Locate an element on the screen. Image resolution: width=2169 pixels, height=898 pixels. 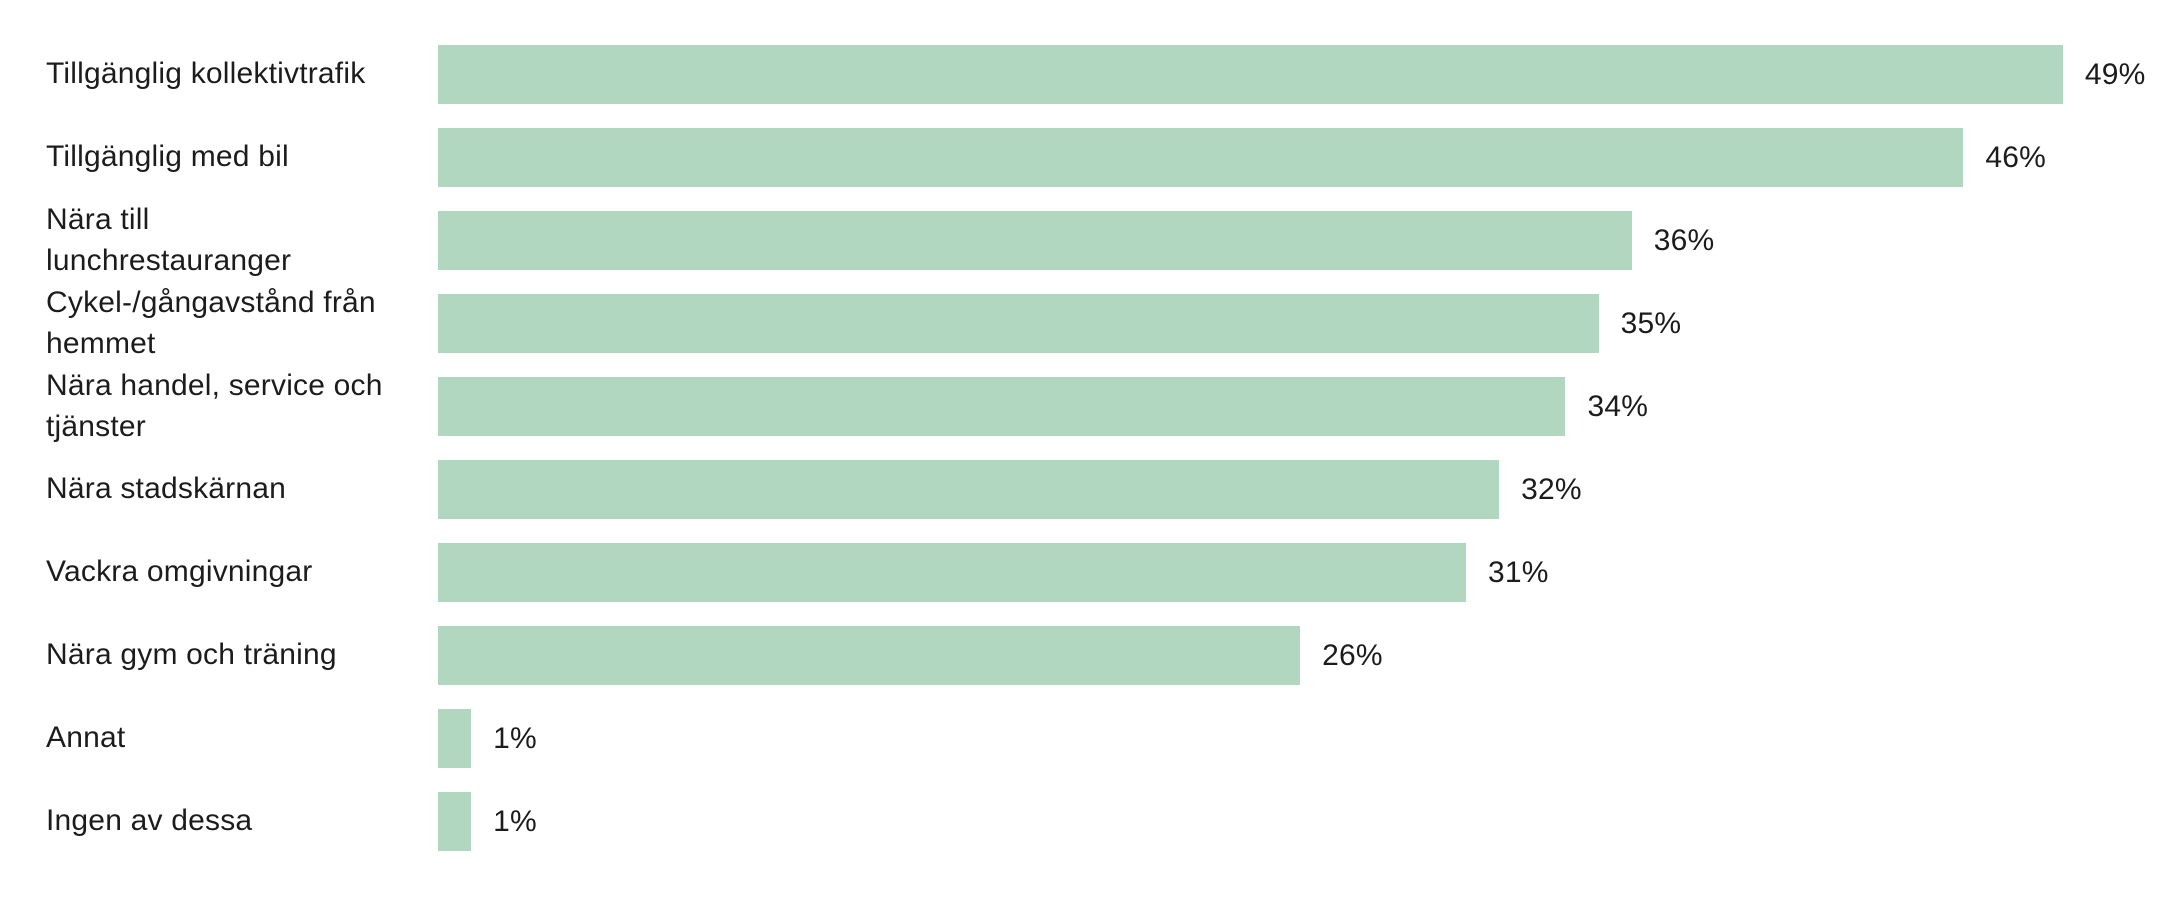
bar-track: 36% is located at coordinates (1303, 240).